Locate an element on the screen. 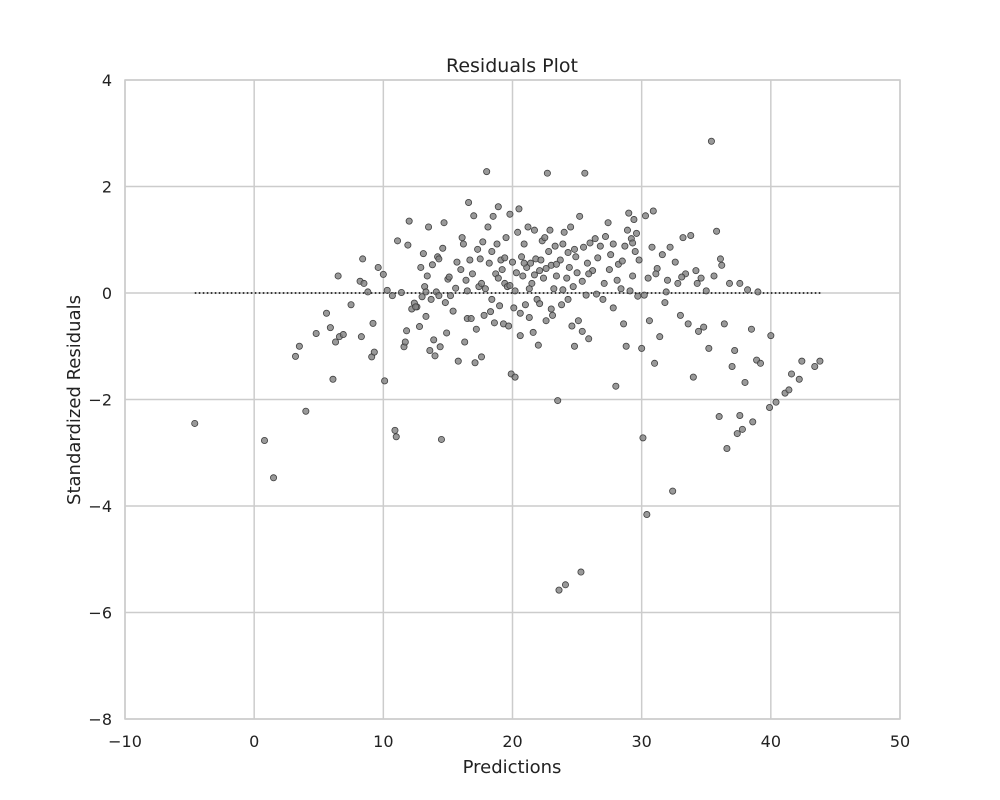  x-tick-label: 10 is located at coordinates (383, 741).